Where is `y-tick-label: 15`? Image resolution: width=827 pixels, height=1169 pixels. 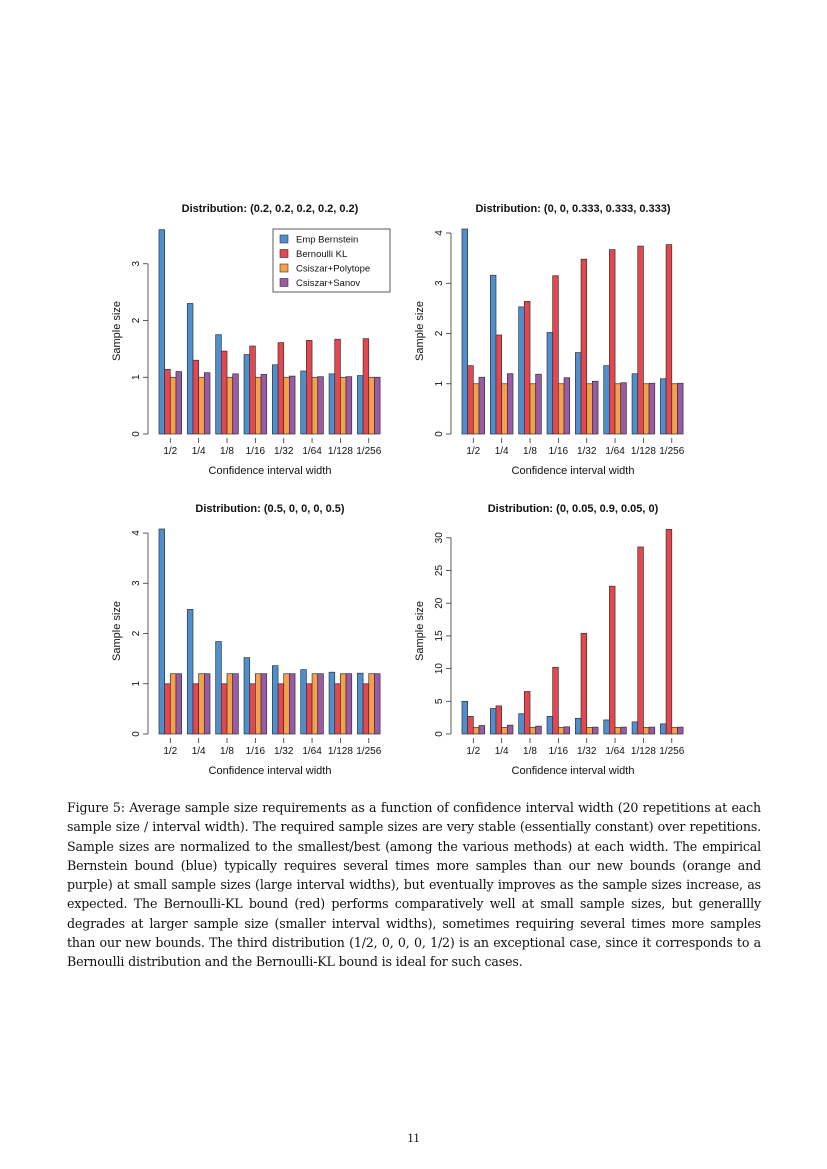
y-tick-label: 15 is located at coordinates (439, 636).